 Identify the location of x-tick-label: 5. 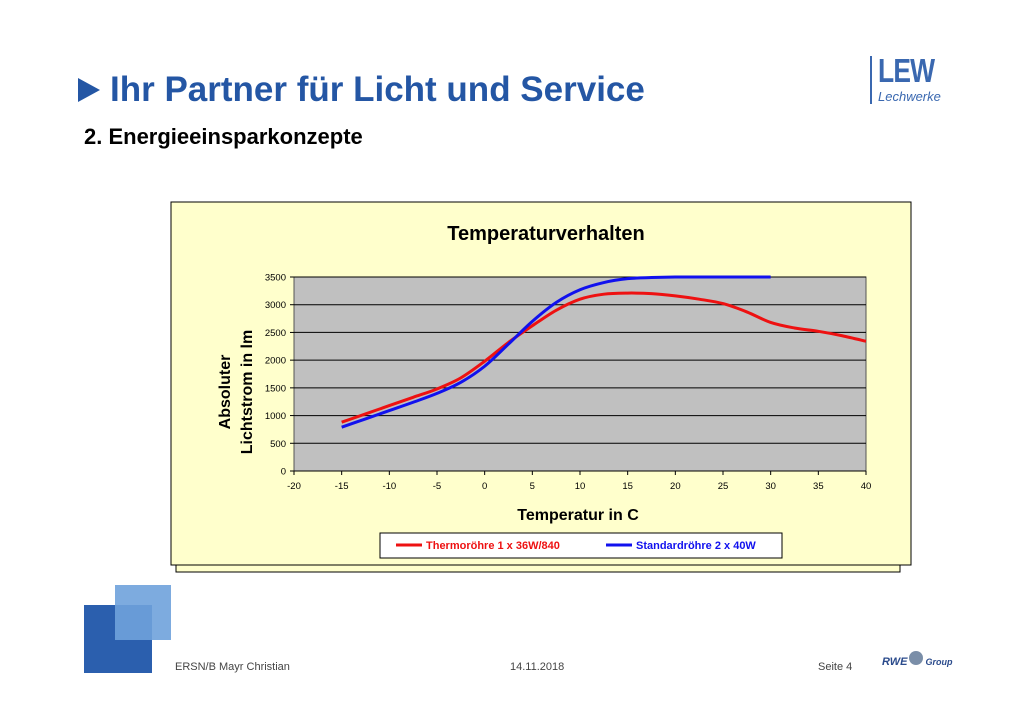
(532, 486).